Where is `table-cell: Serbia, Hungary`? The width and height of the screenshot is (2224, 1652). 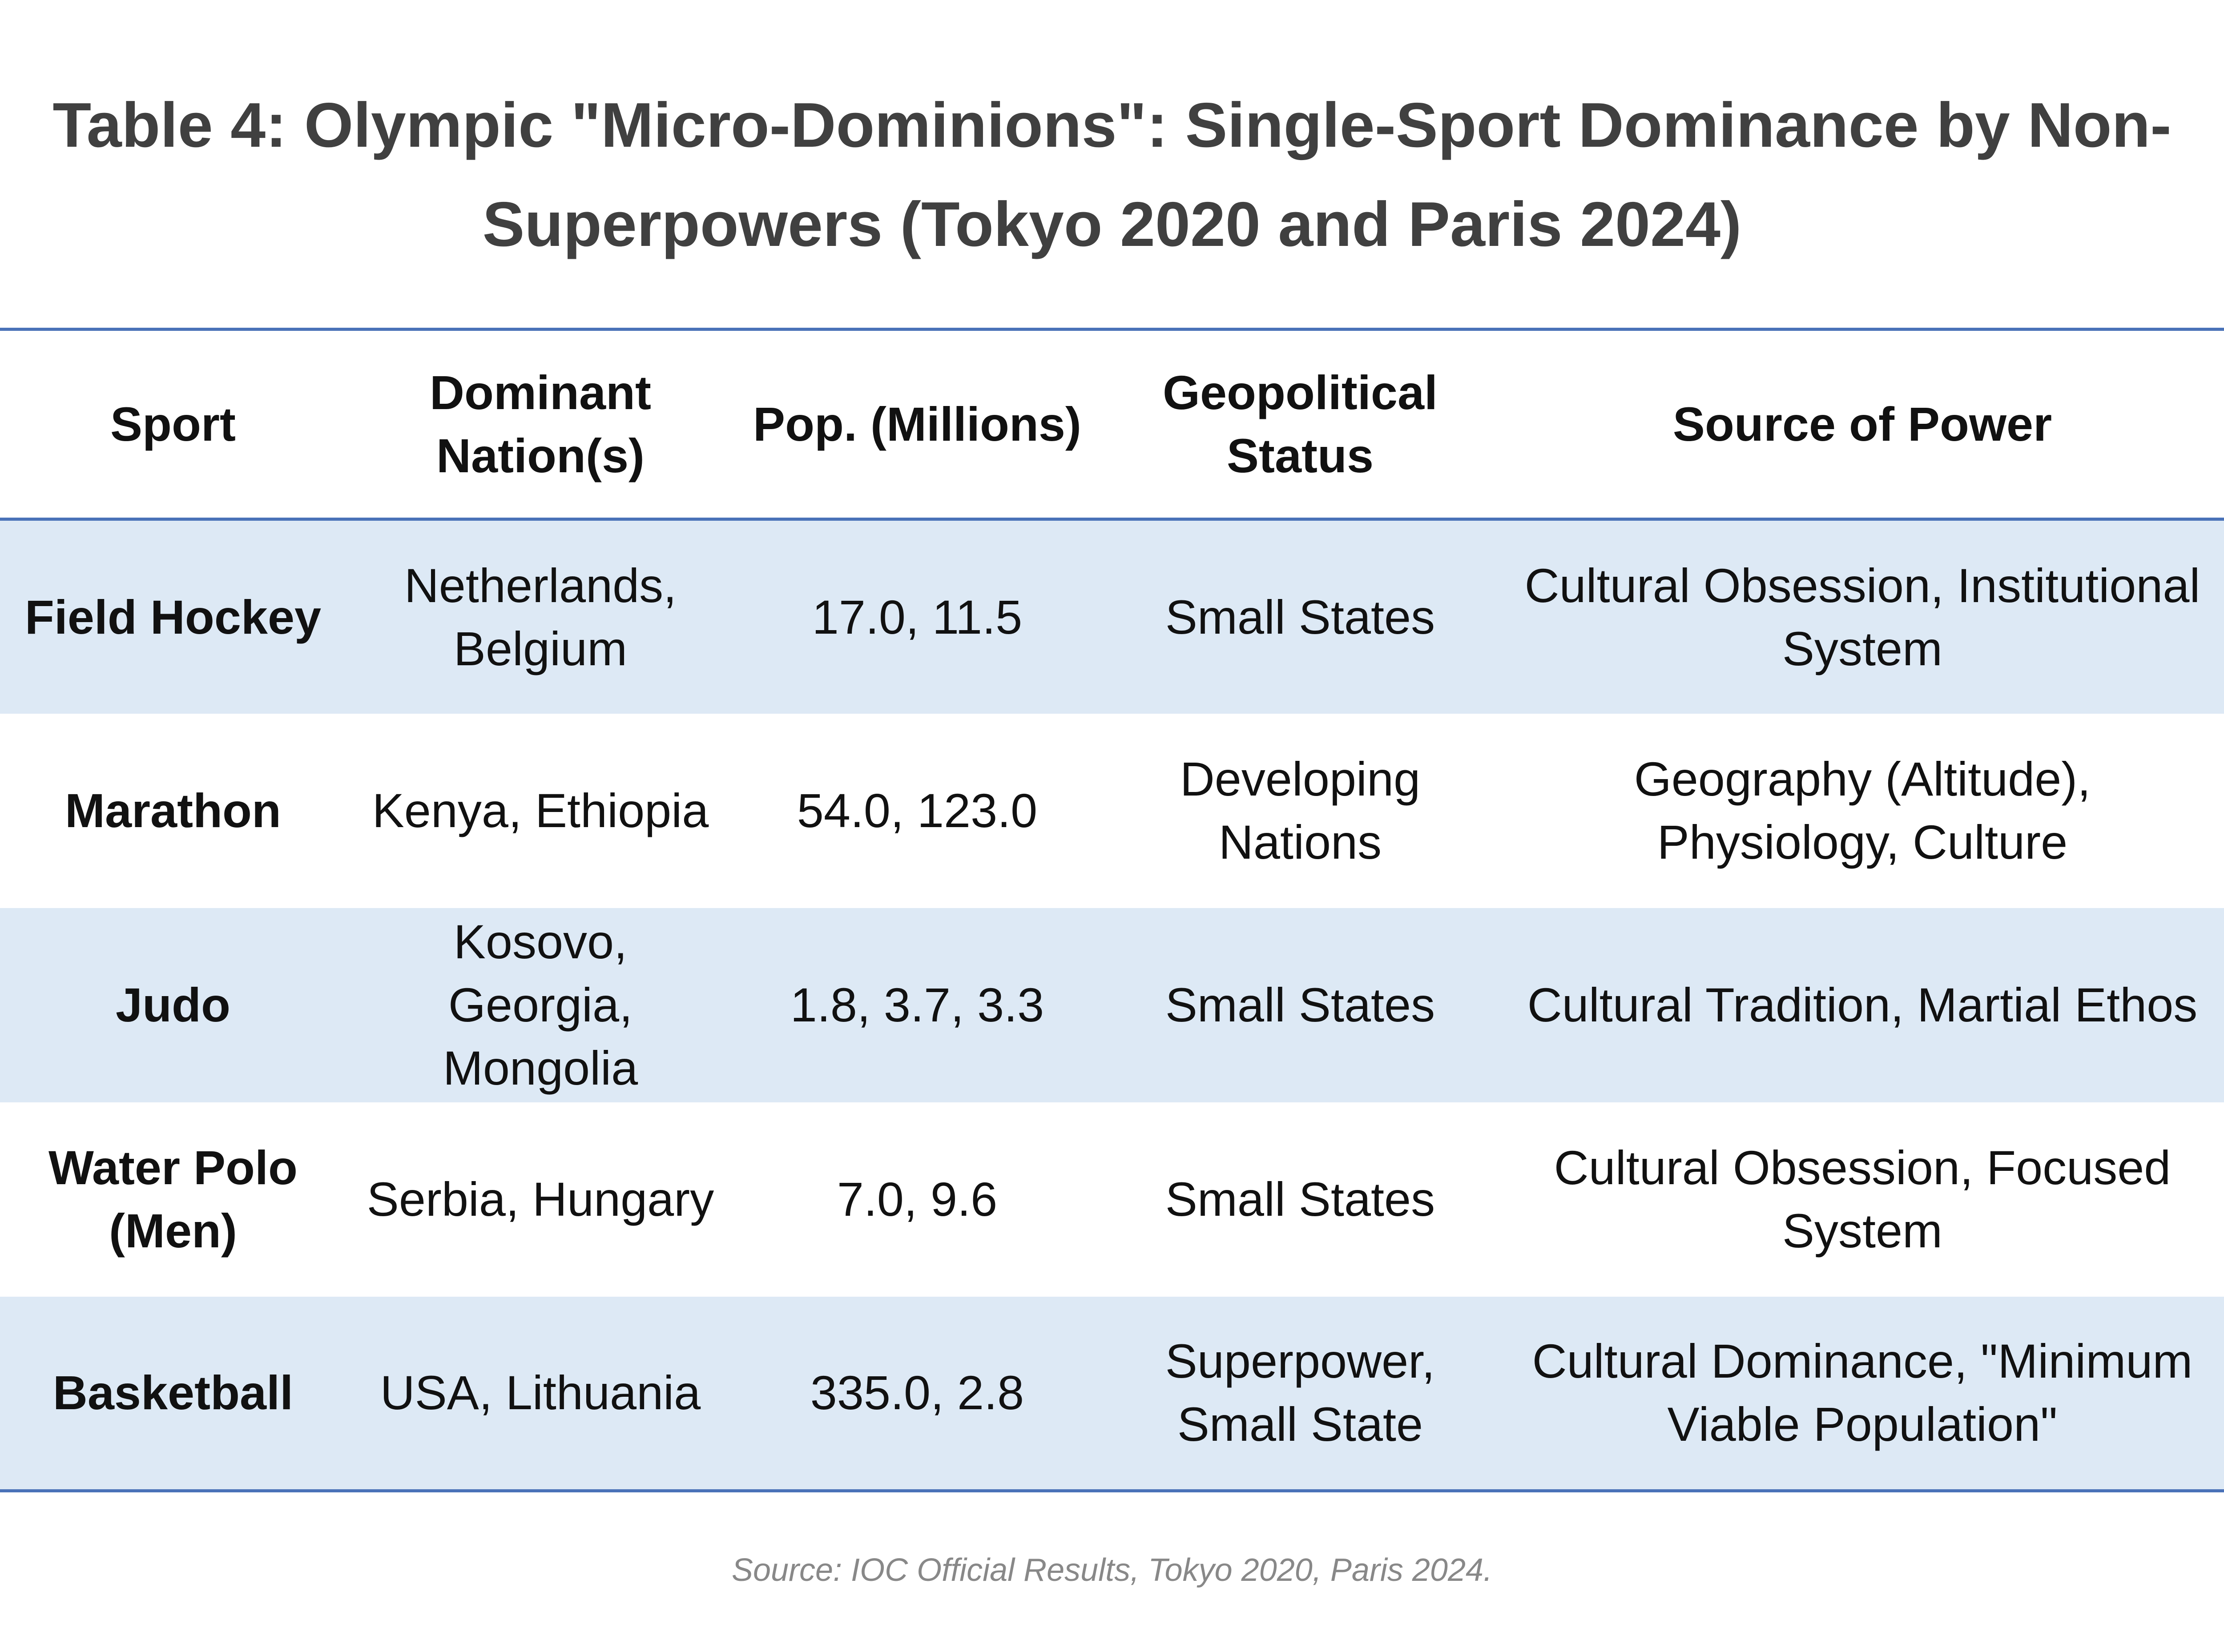 table-cell: Serbia, Hungary is located at coordinates (540, 1199).